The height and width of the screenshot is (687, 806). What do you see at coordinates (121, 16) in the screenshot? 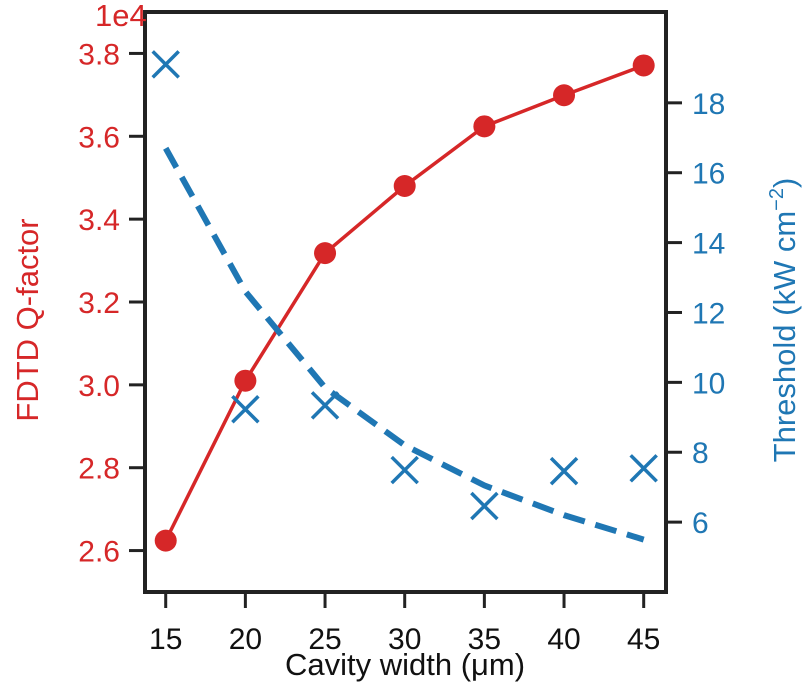
I see `left-offset-label: 1e4` at bounding box center [121, 16].